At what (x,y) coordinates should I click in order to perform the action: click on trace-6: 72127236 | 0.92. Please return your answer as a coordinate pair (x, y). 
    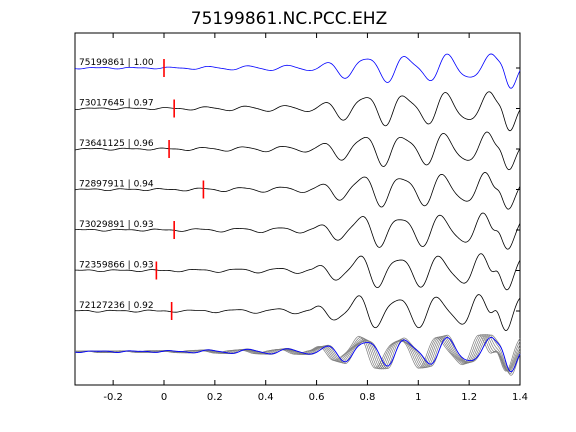
    Looking at the image, I should click on (297, 313).